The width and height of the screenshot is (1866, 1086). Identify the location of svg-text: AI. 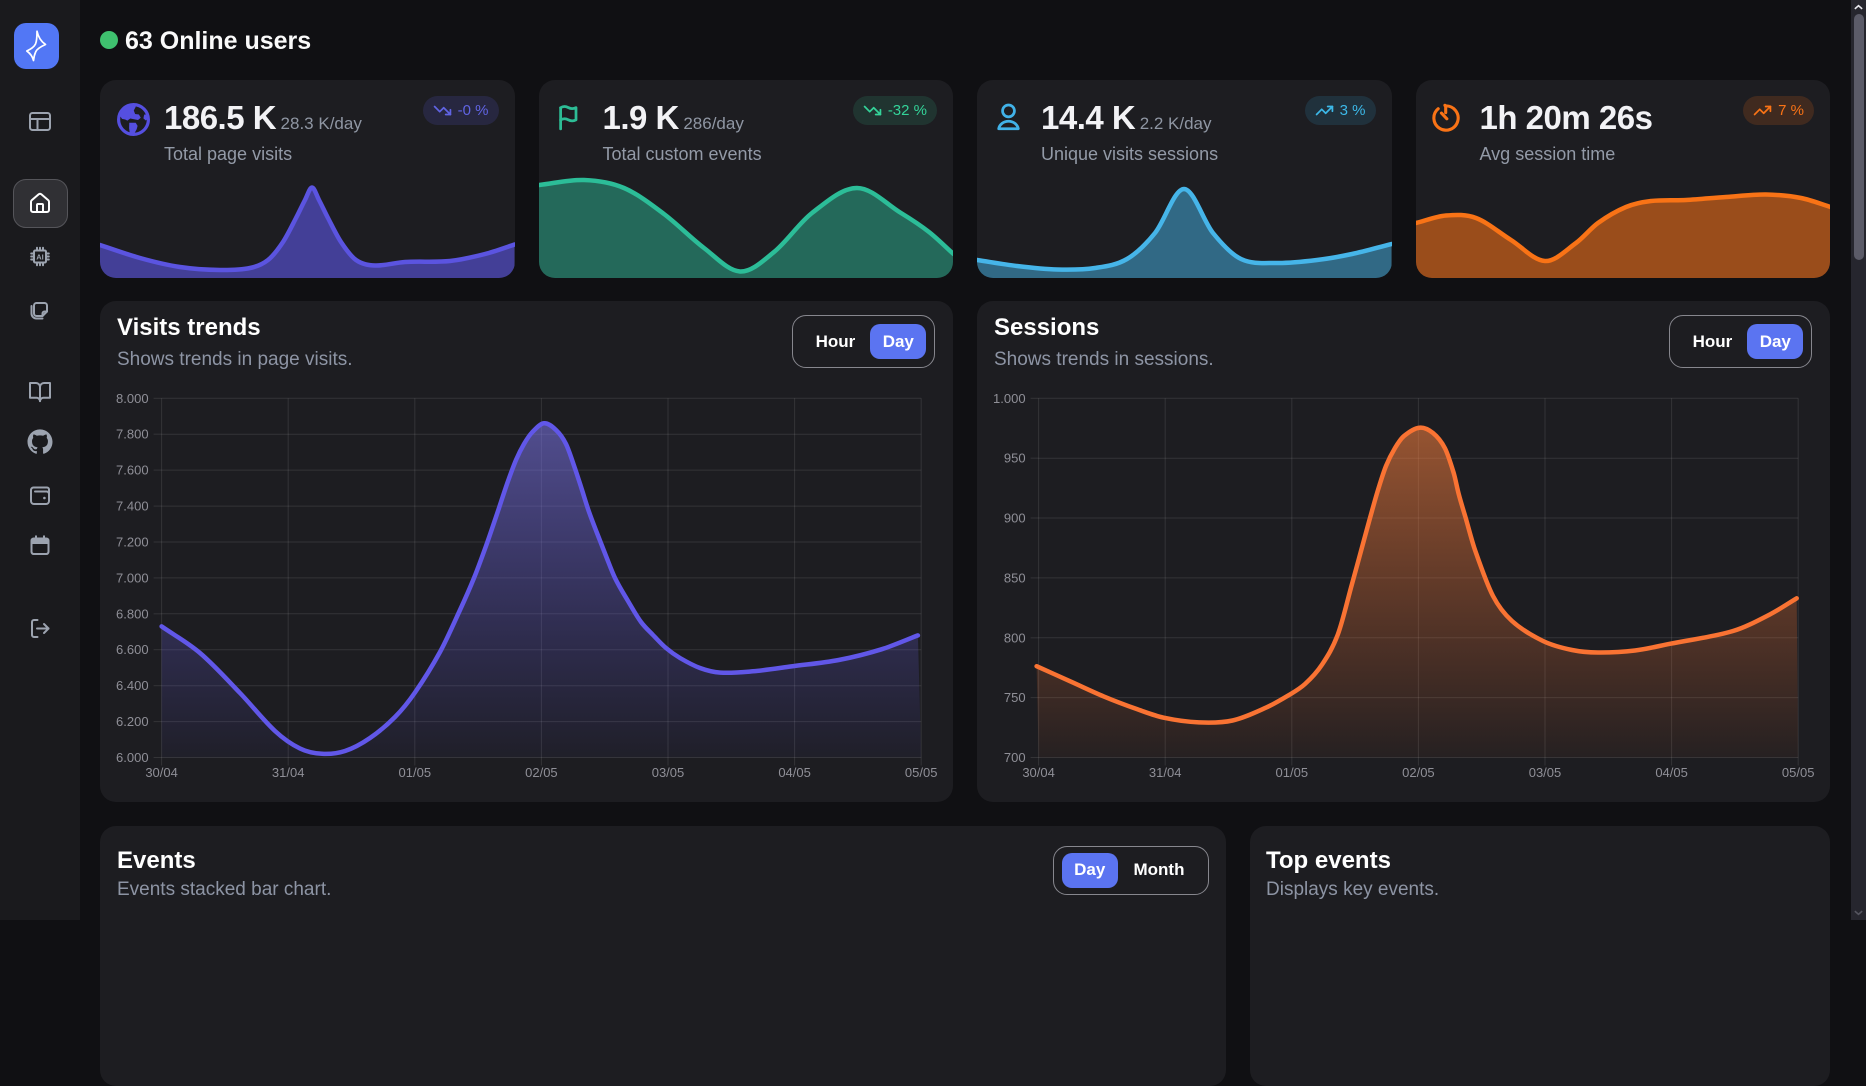
(40, 256).